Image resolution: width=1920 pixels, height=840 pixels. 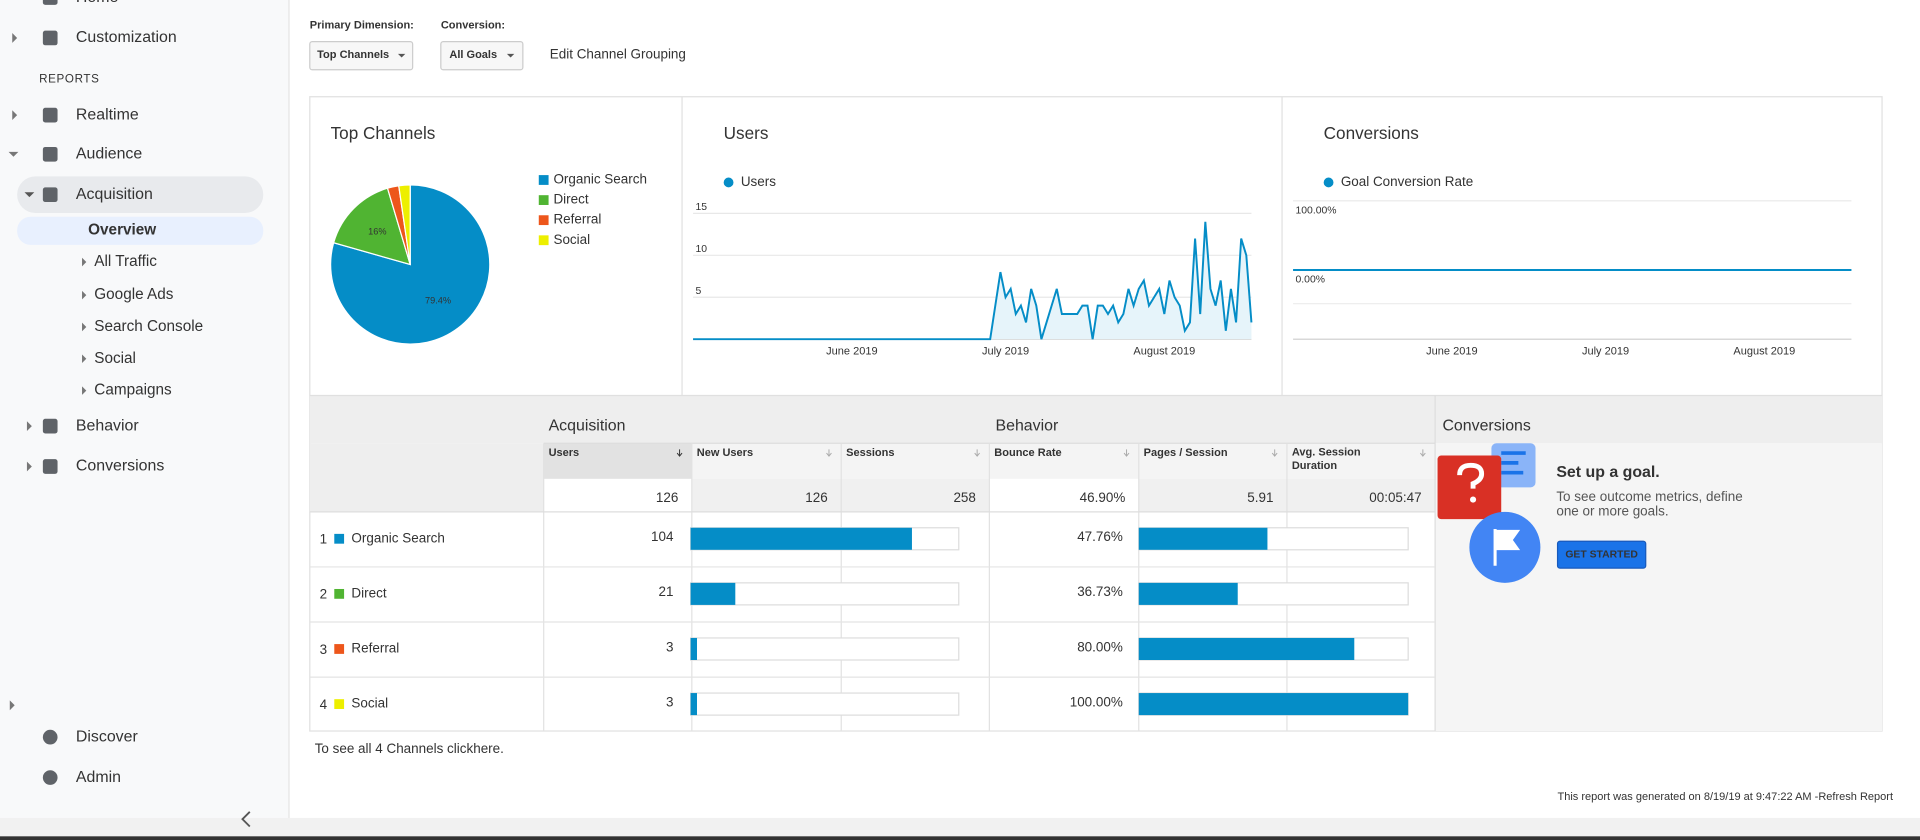 What do you see at coordinates (825, 704) in the screenshot?
I see `bar-track` at bounding box center [825, 704].